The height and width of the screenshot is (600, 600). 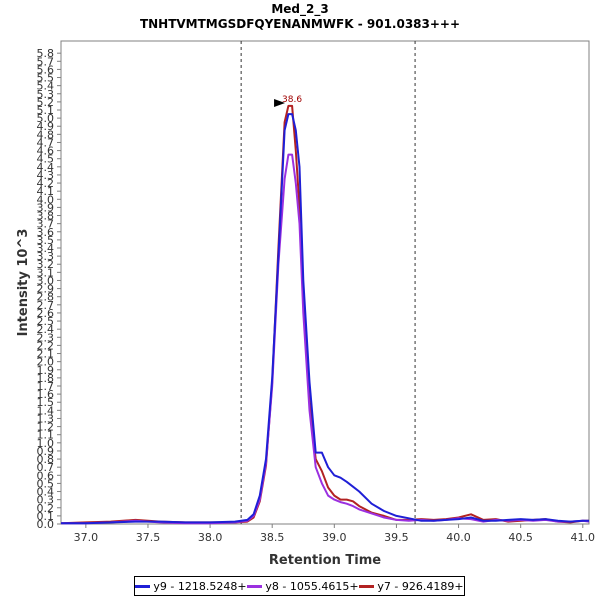 I want to click on y-tick-label: 2.6, so click(x=46, y=313).